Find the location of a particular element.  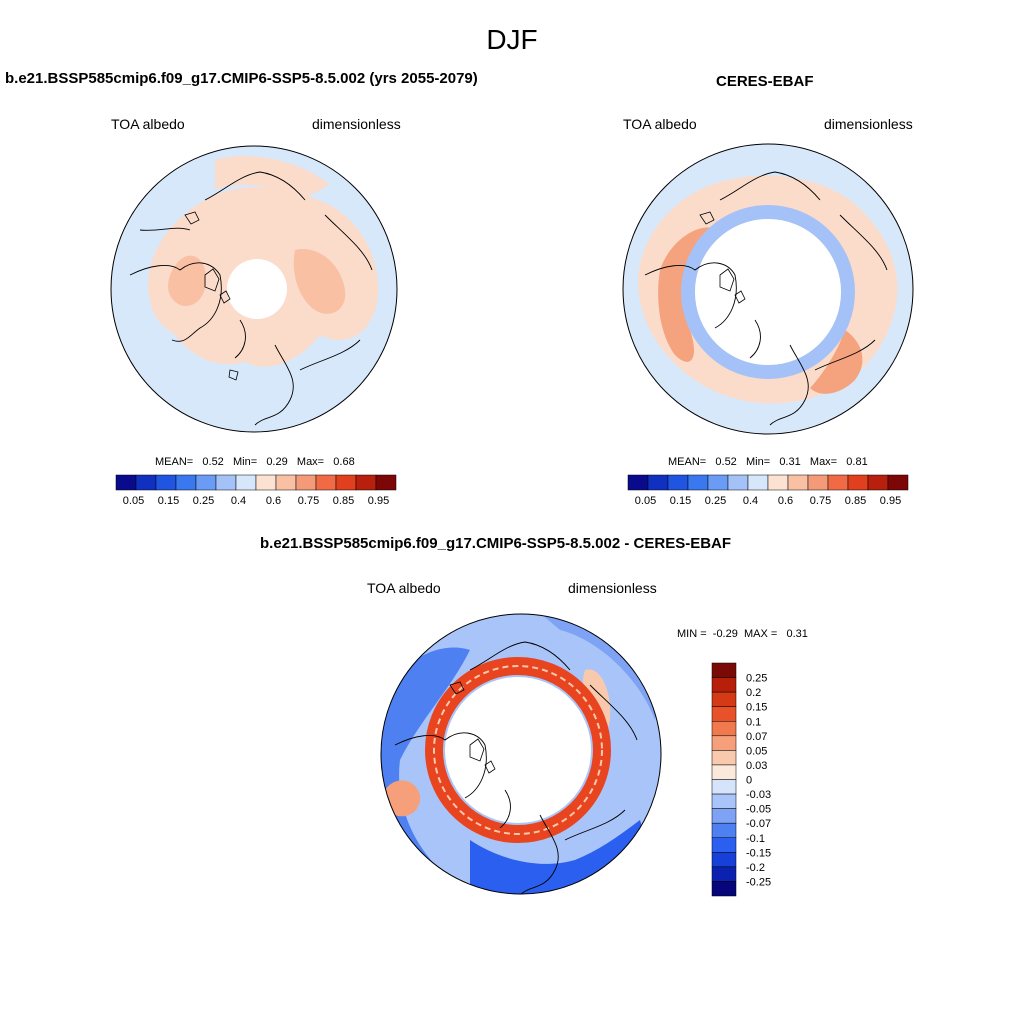

cb2-tick-label: 0.25 is located at coordinates (715, 501).